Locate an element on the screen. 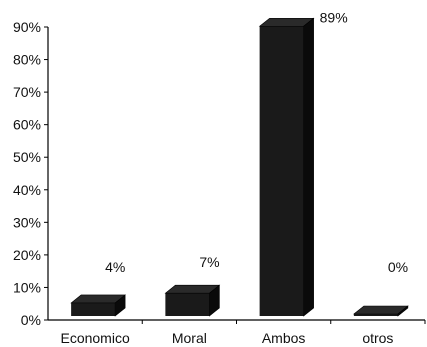 The height and width of the screenshot is (347, 427). y-axis-ticks: 0% 10% 20% 30% 40% 50% 60% 70% 80% 90% is located at coordinates (30, 173).